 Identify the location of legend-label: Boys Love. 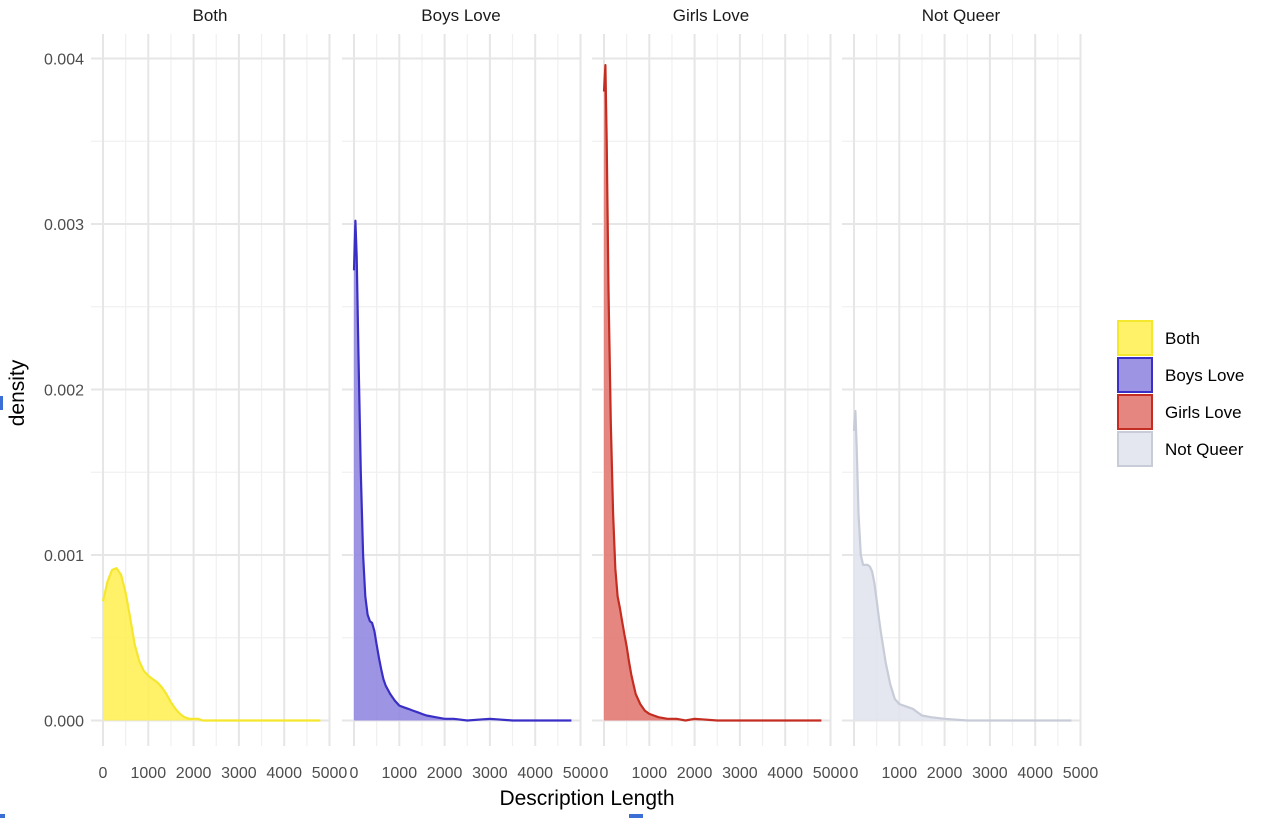
(1204, 375).